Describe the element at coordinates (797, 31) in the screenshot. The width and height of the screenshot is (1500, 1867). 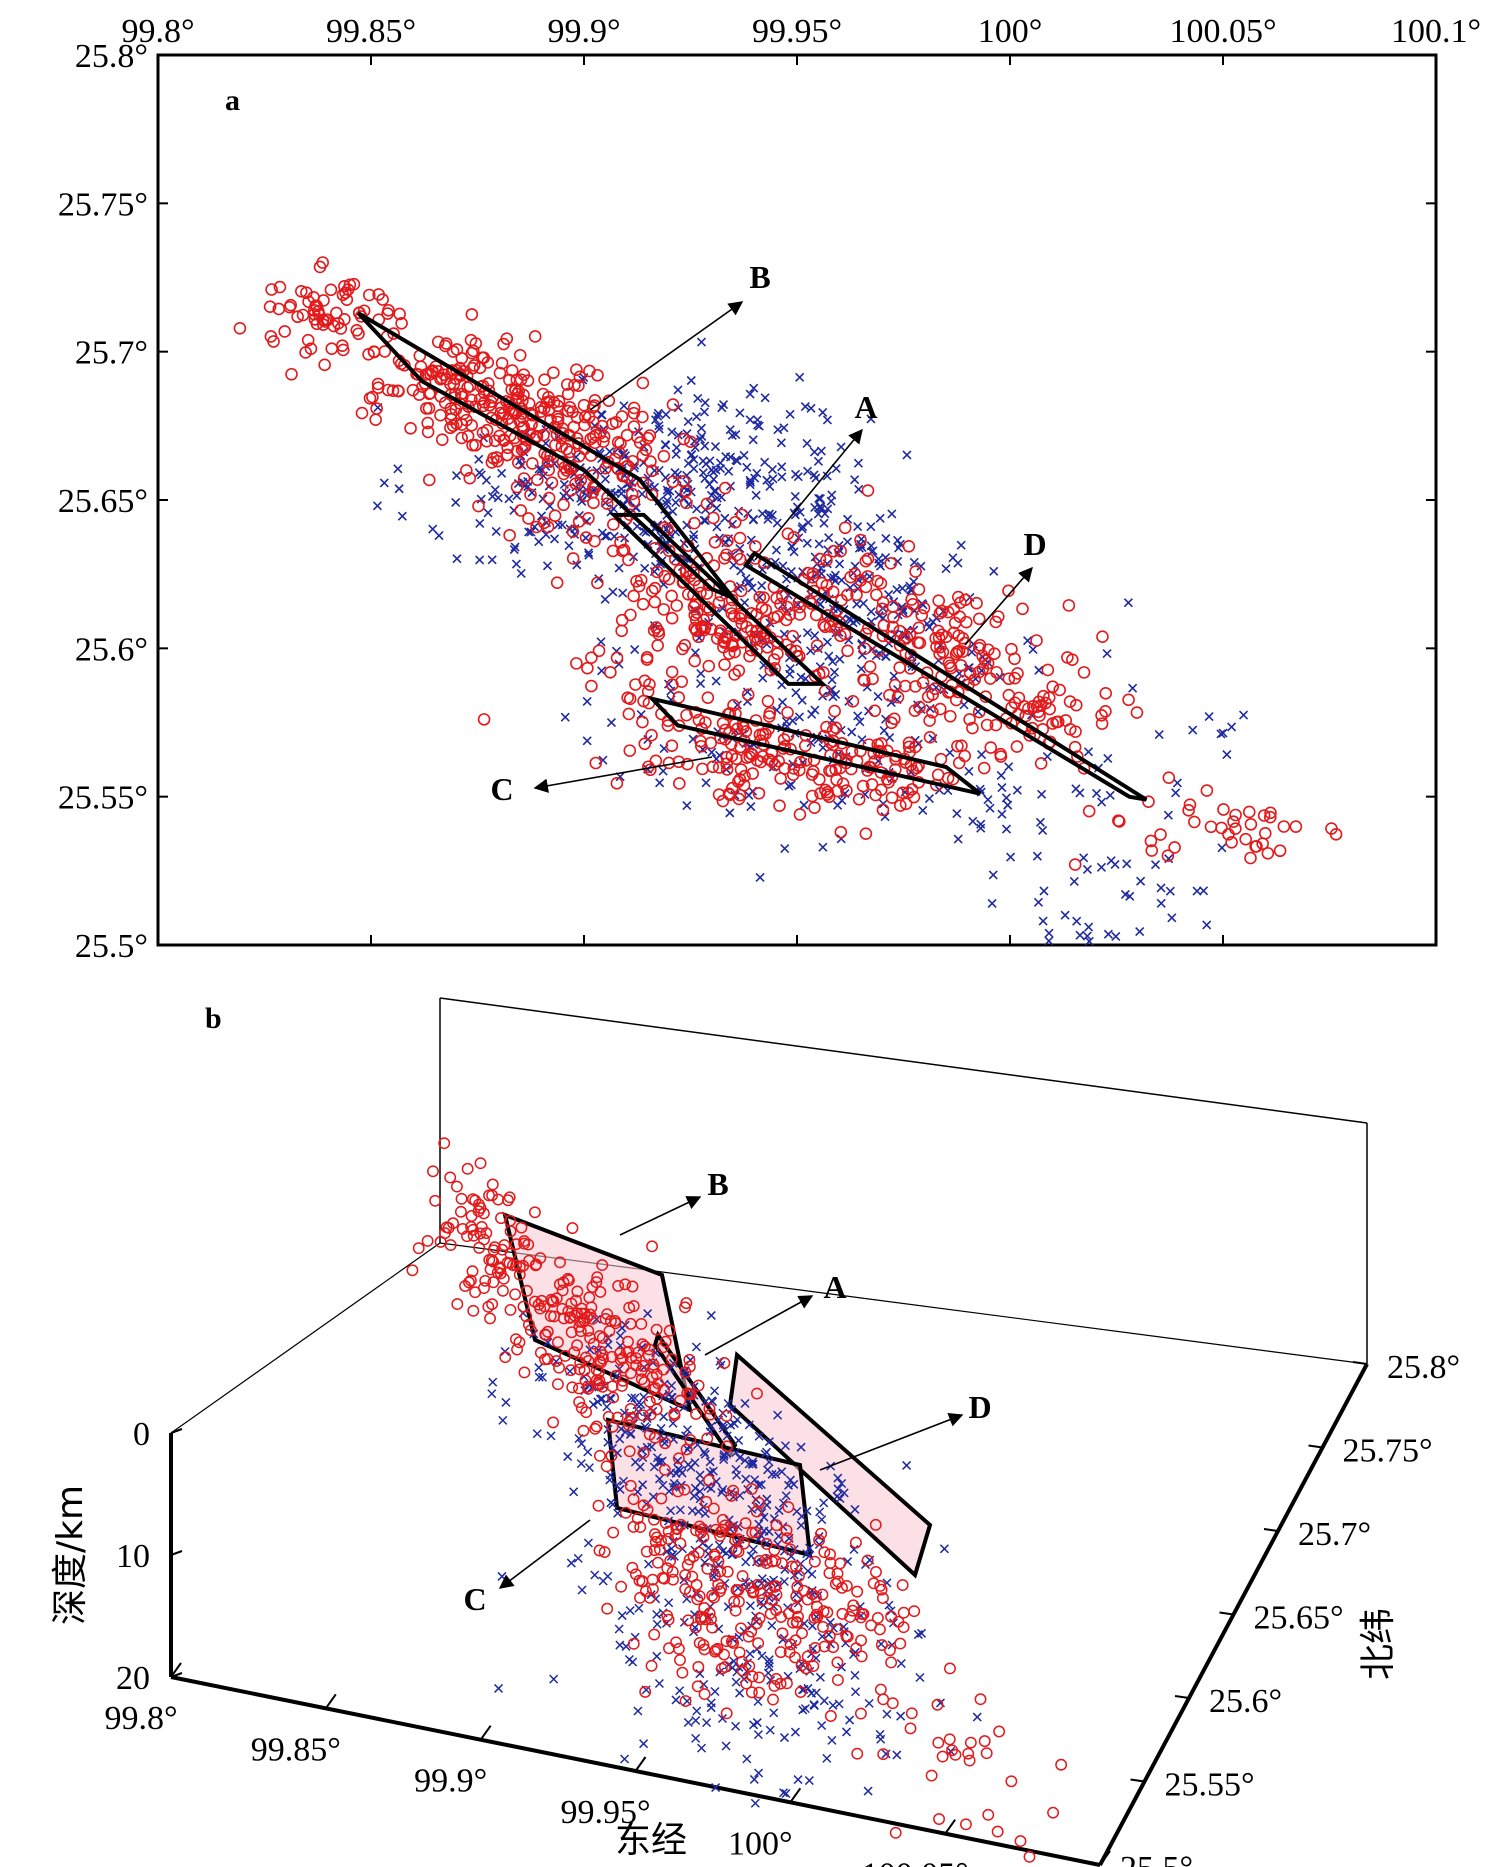
I see `panel-a-x-tick-label: 99.95°` at that location.